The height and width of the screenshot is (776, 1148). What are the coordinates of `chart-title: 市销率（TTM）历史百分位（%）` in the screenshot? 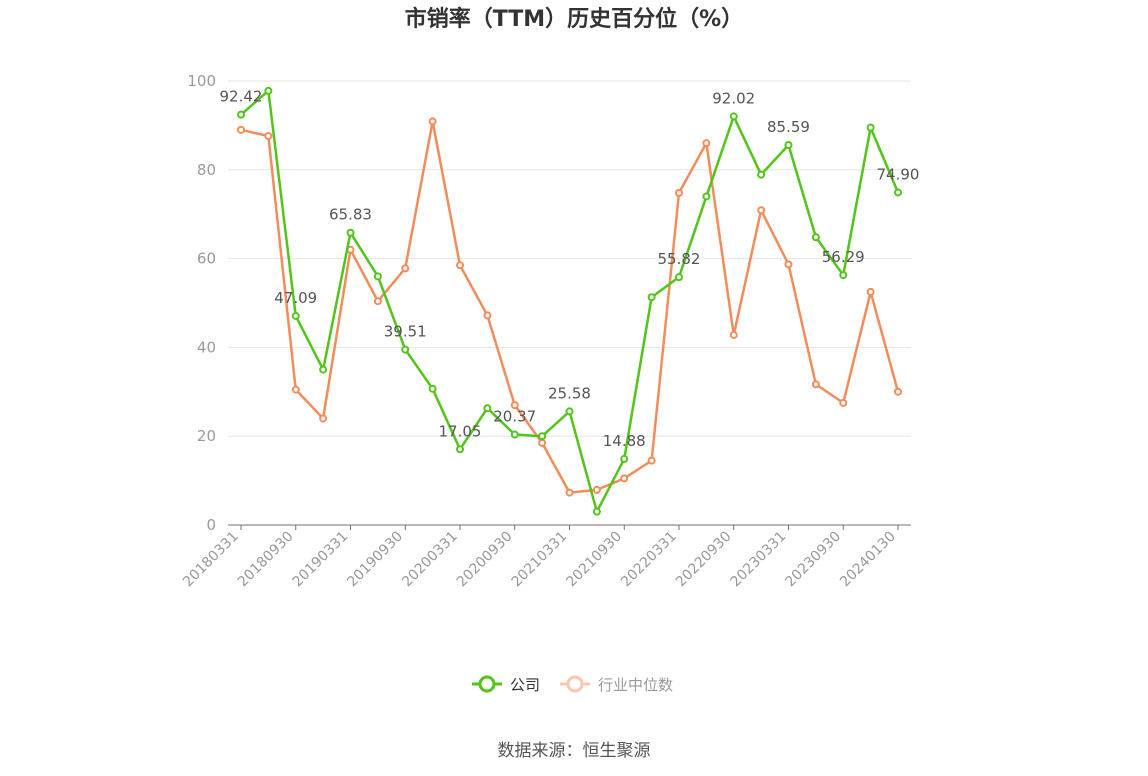 It's located at (574, 19).